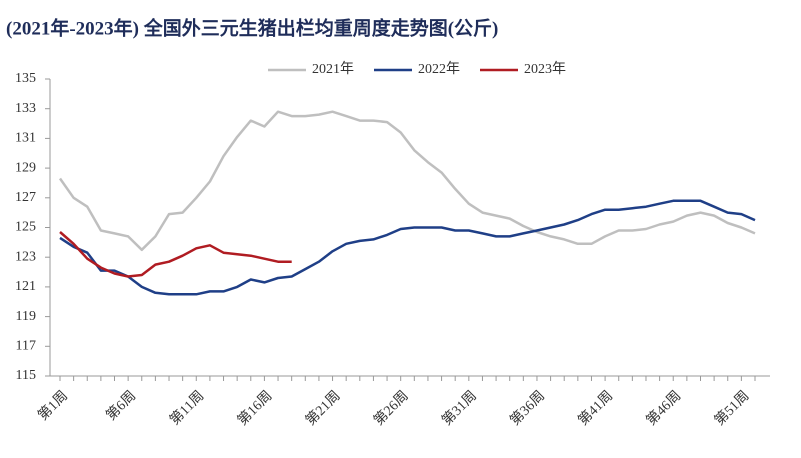 This screenshot has width=801, height=458. I want to click on y-tick-label: 119, so click(26, 316).